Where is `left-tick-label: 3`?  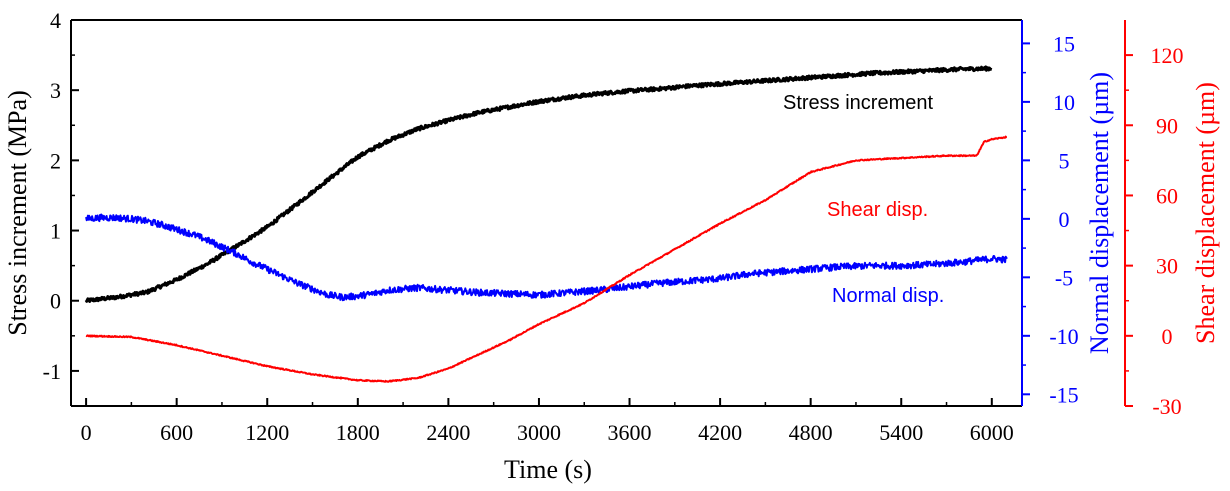 left-tick-label: 3 is located at coordinates (55, 90).